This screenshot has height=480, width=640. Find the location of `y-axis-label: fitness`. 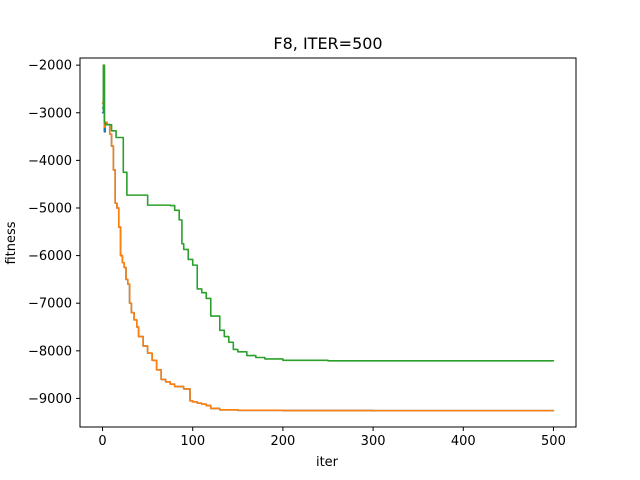

y-axis-label: fitness is located at coordinates (11, 242).